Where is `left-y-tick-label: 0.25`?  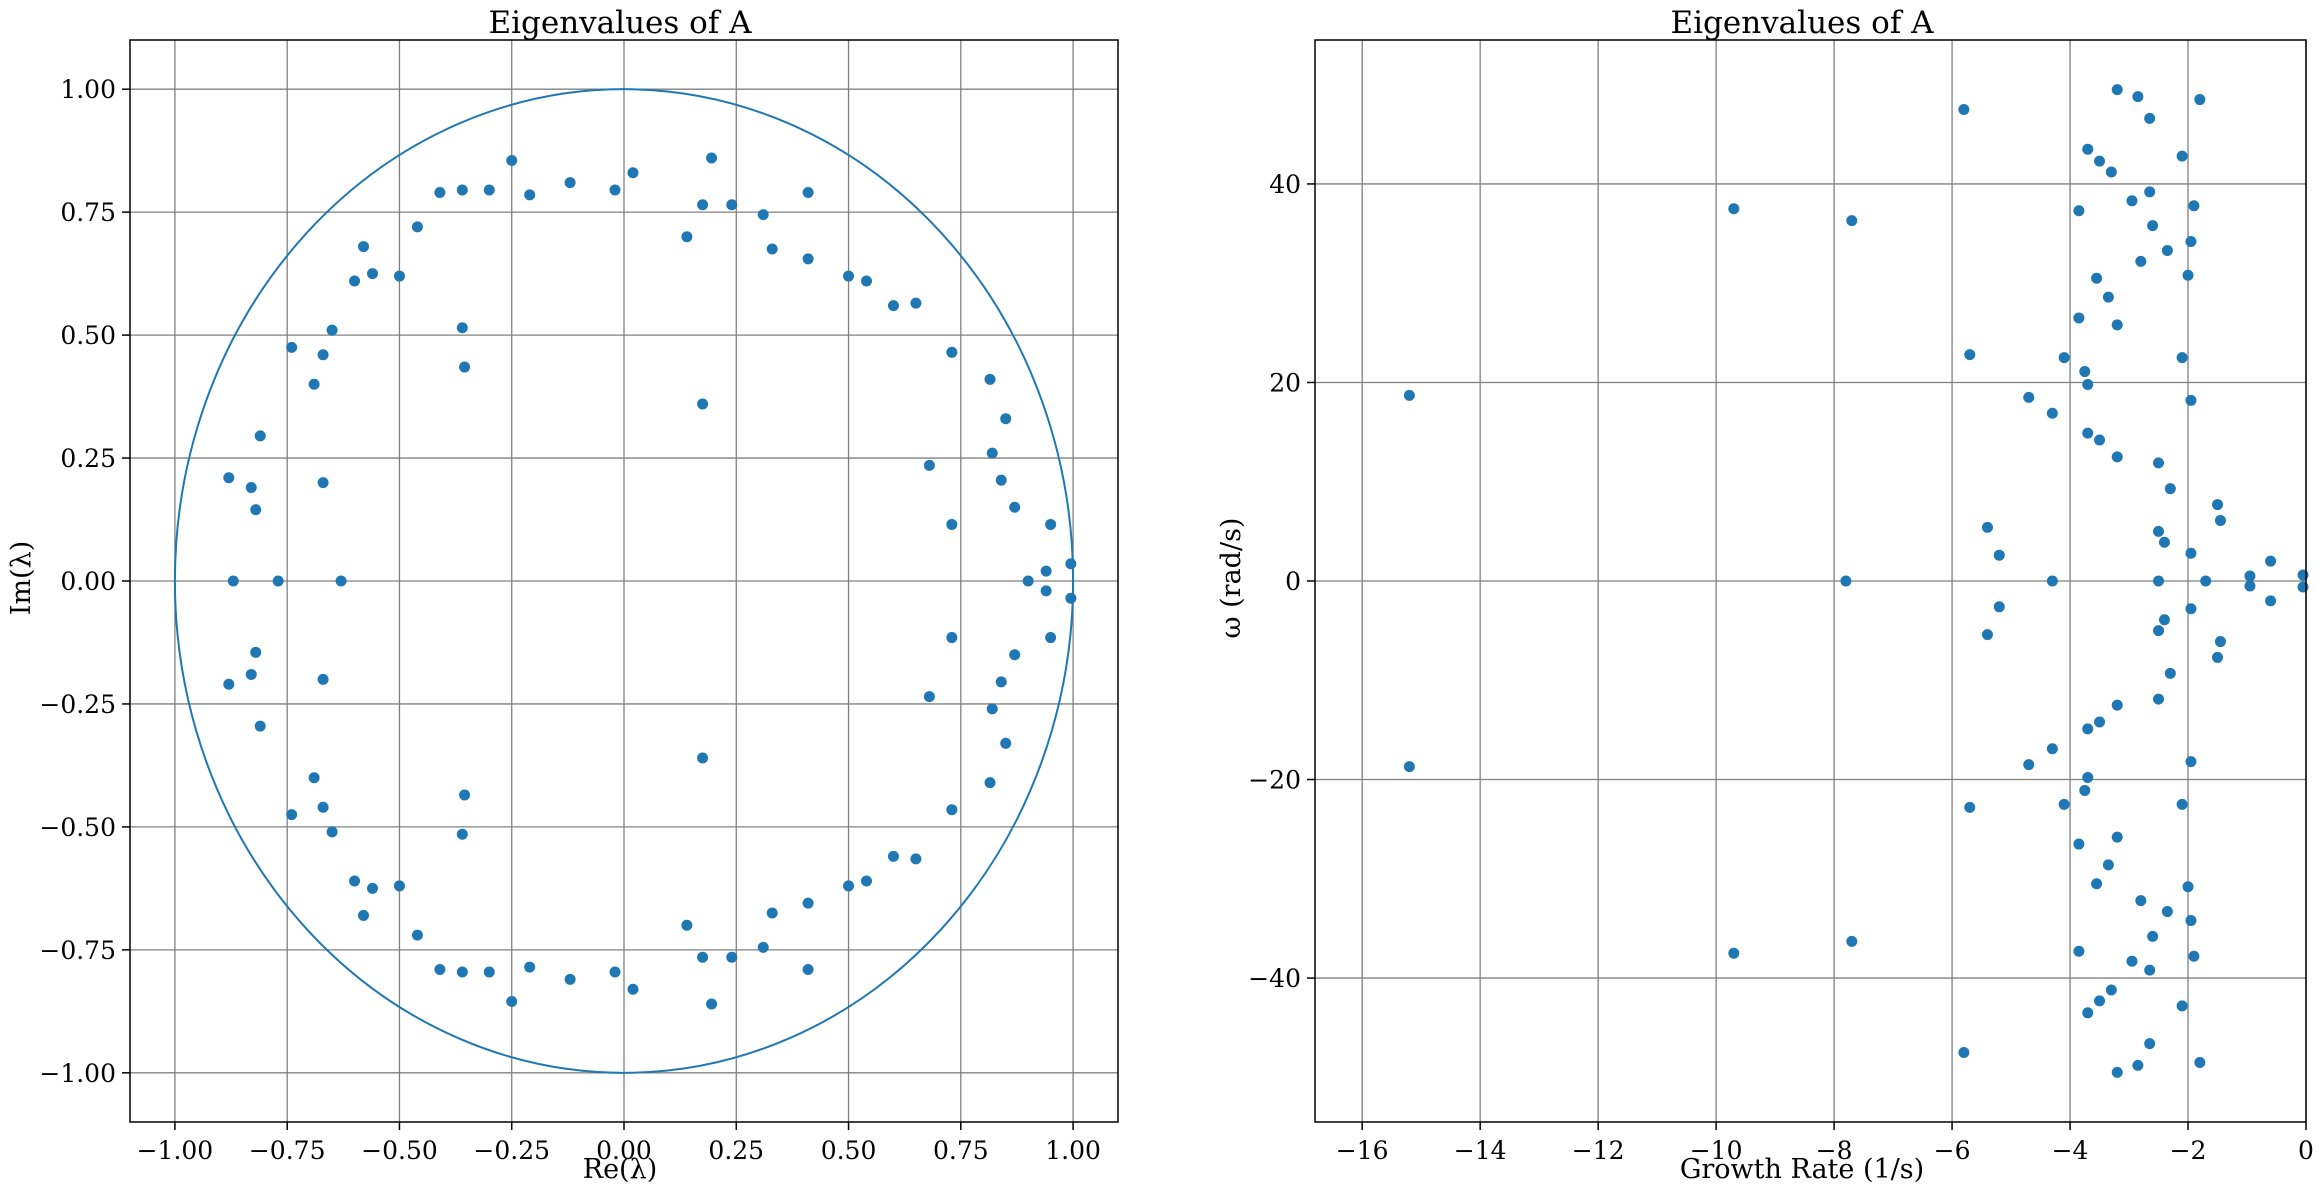
left-y-tick-label: 0.25 is located at coordinates (88, 458).